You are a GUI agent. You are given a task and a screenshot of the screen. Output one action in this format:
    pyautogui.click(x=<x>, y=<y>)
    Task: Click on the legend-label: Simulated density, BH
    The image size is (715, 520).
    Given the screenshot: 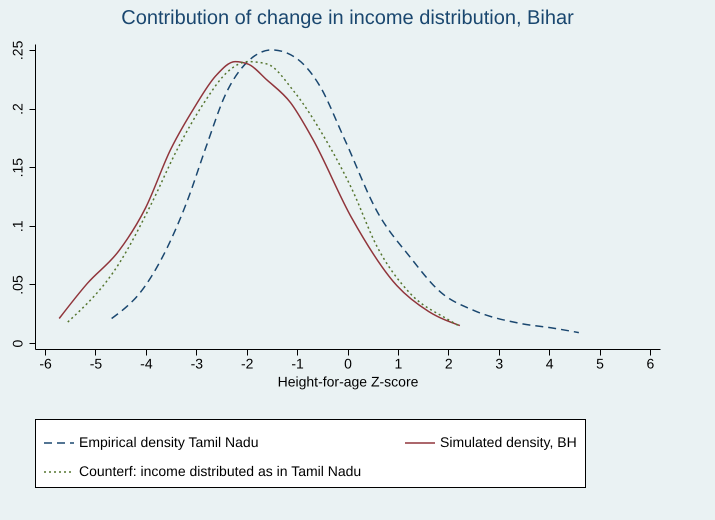 What is the action you would take?
    pyautogui.click(x=508, y=442)
    